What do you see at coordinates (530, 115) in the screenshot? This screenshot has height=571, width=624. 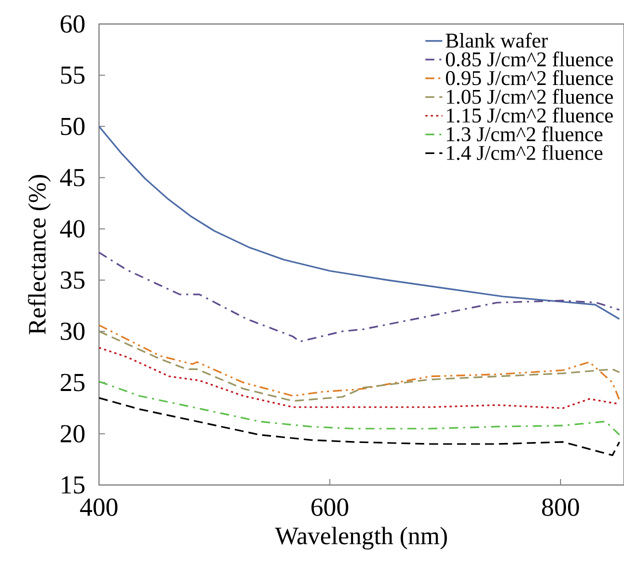 I see `legend-label: 1.15 J/cm^2 fluence` at bounding box center [530, 115].